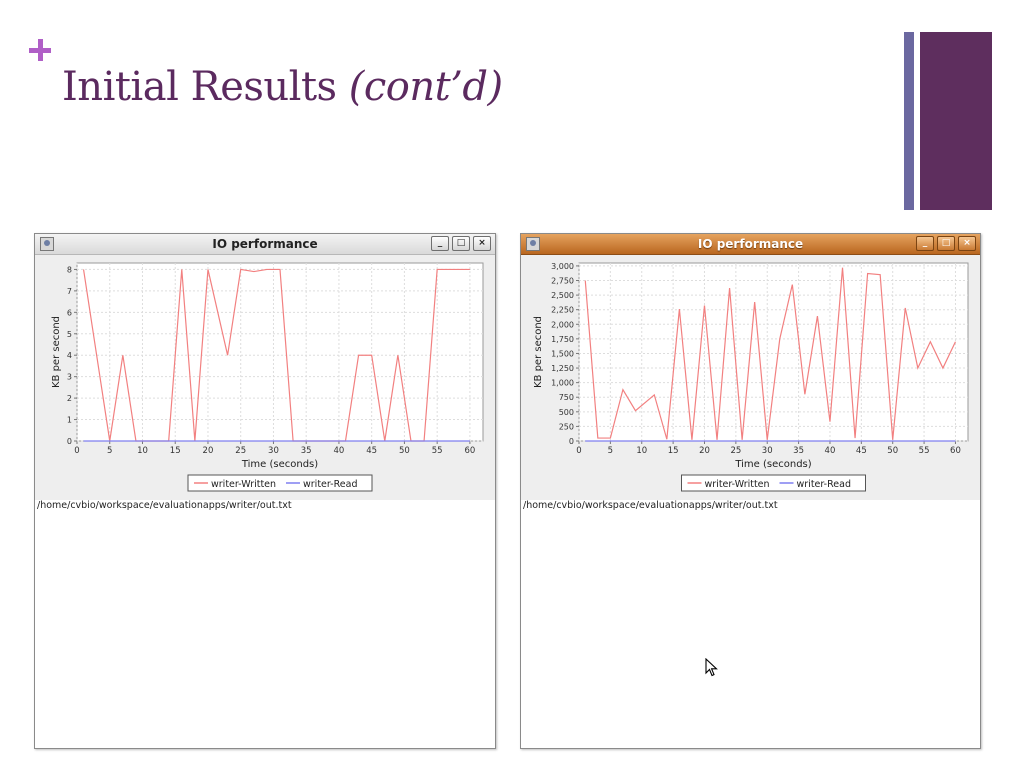 Image resolution: width=1024 pixels, height=768 pixels. I want to click on y-tick-label: 1,500, so click(562, 353).